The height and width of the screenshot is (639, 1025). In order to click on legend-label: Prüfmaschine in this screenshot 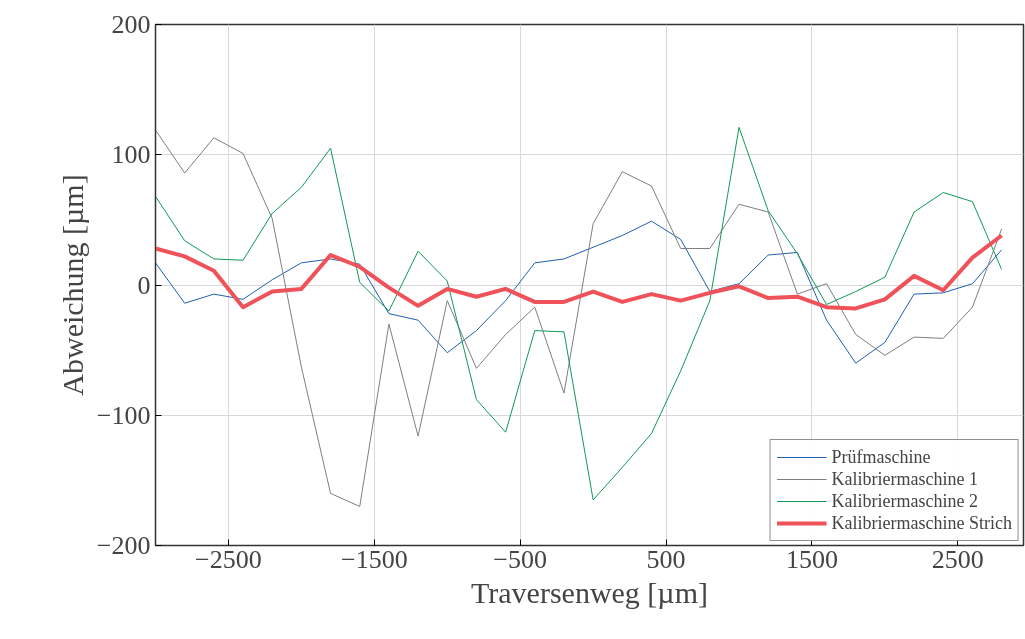, I will do `click(881, 457)`.